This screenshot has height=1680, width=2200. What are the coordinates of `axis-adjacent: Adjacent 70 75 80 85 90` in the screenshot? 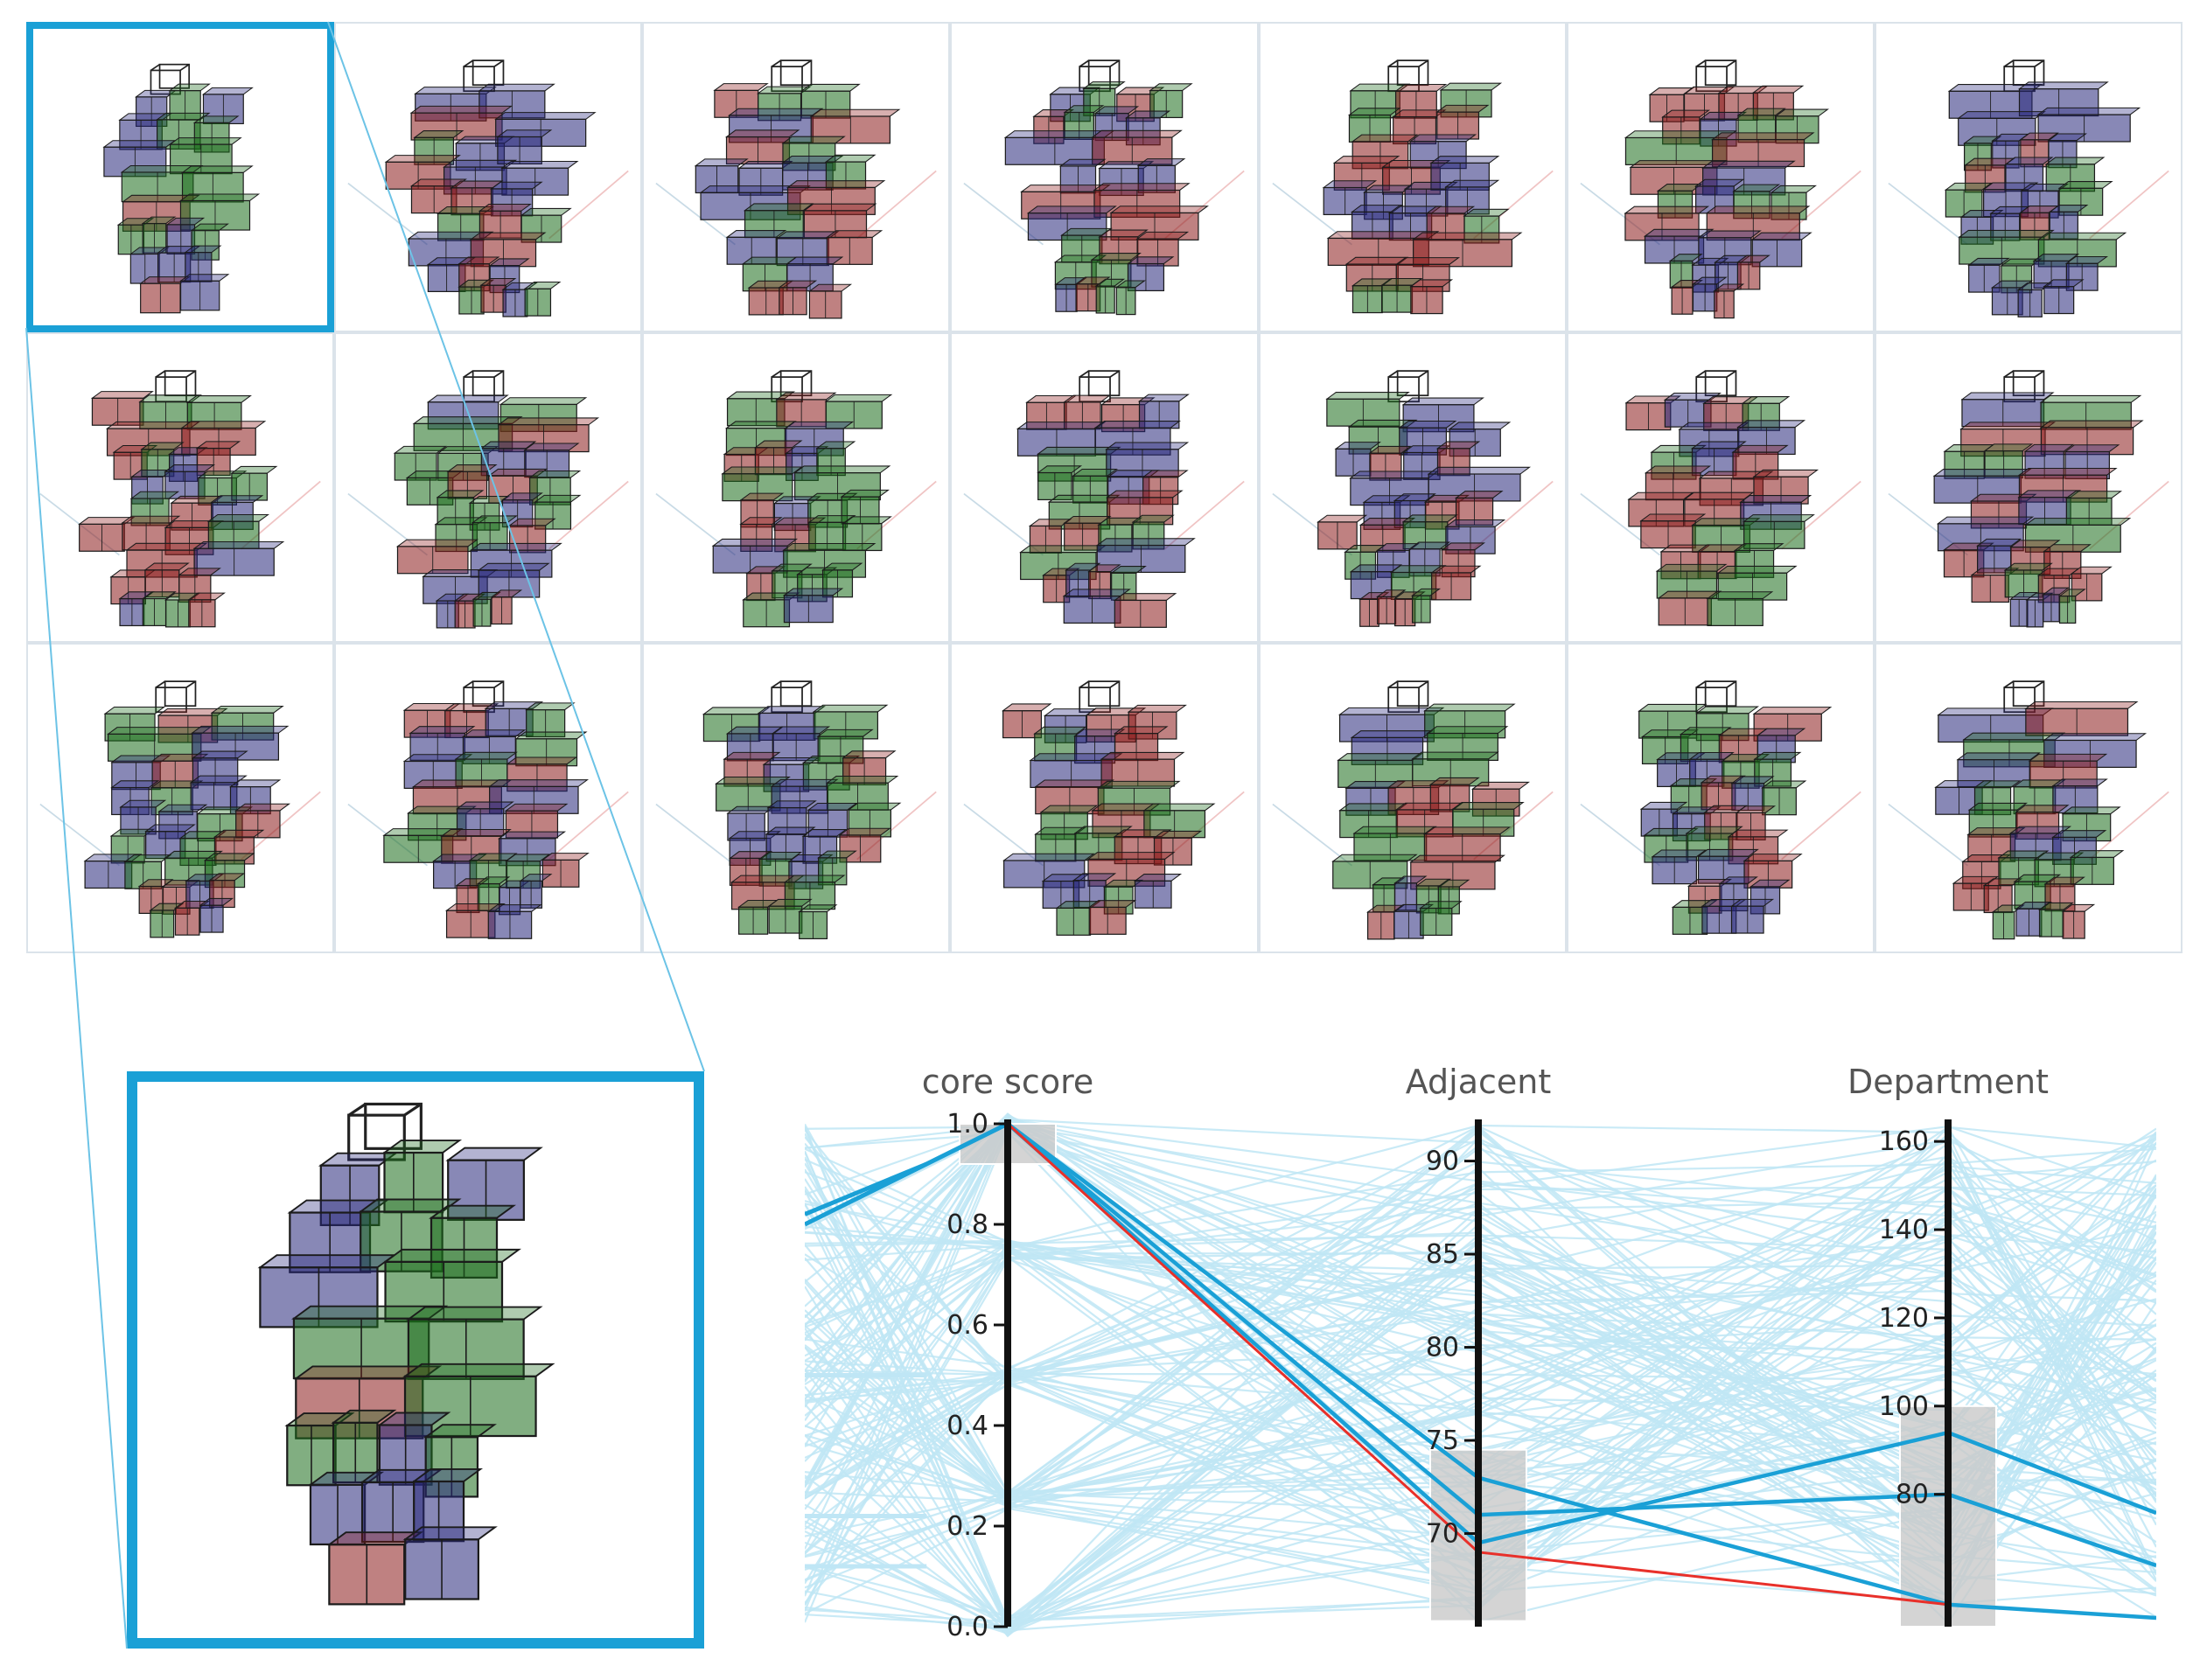 It's located at (1478, 1345).